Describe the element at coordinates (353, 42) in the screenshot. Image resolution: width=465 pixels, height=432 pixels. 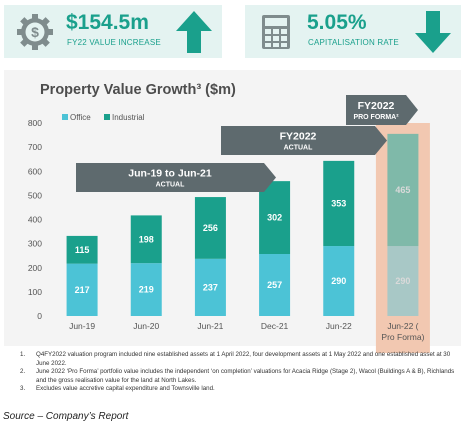
I see `kpi-label: CAPITALISATION RATE` at that location.